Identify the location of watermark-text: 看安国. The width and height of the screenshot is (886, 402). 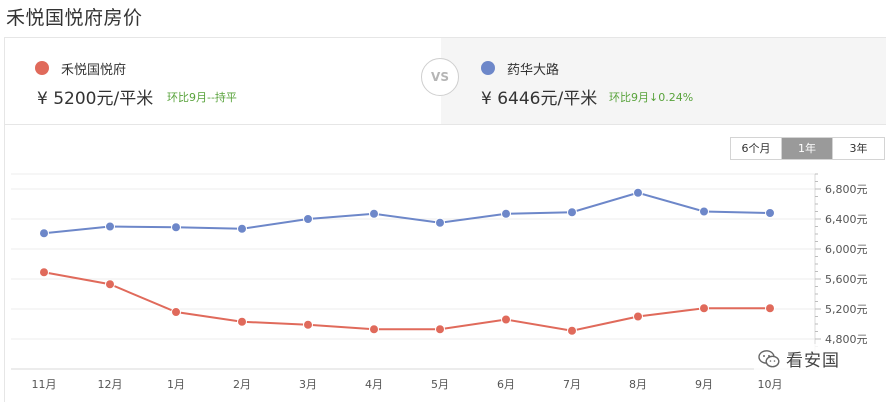
(813, 361).